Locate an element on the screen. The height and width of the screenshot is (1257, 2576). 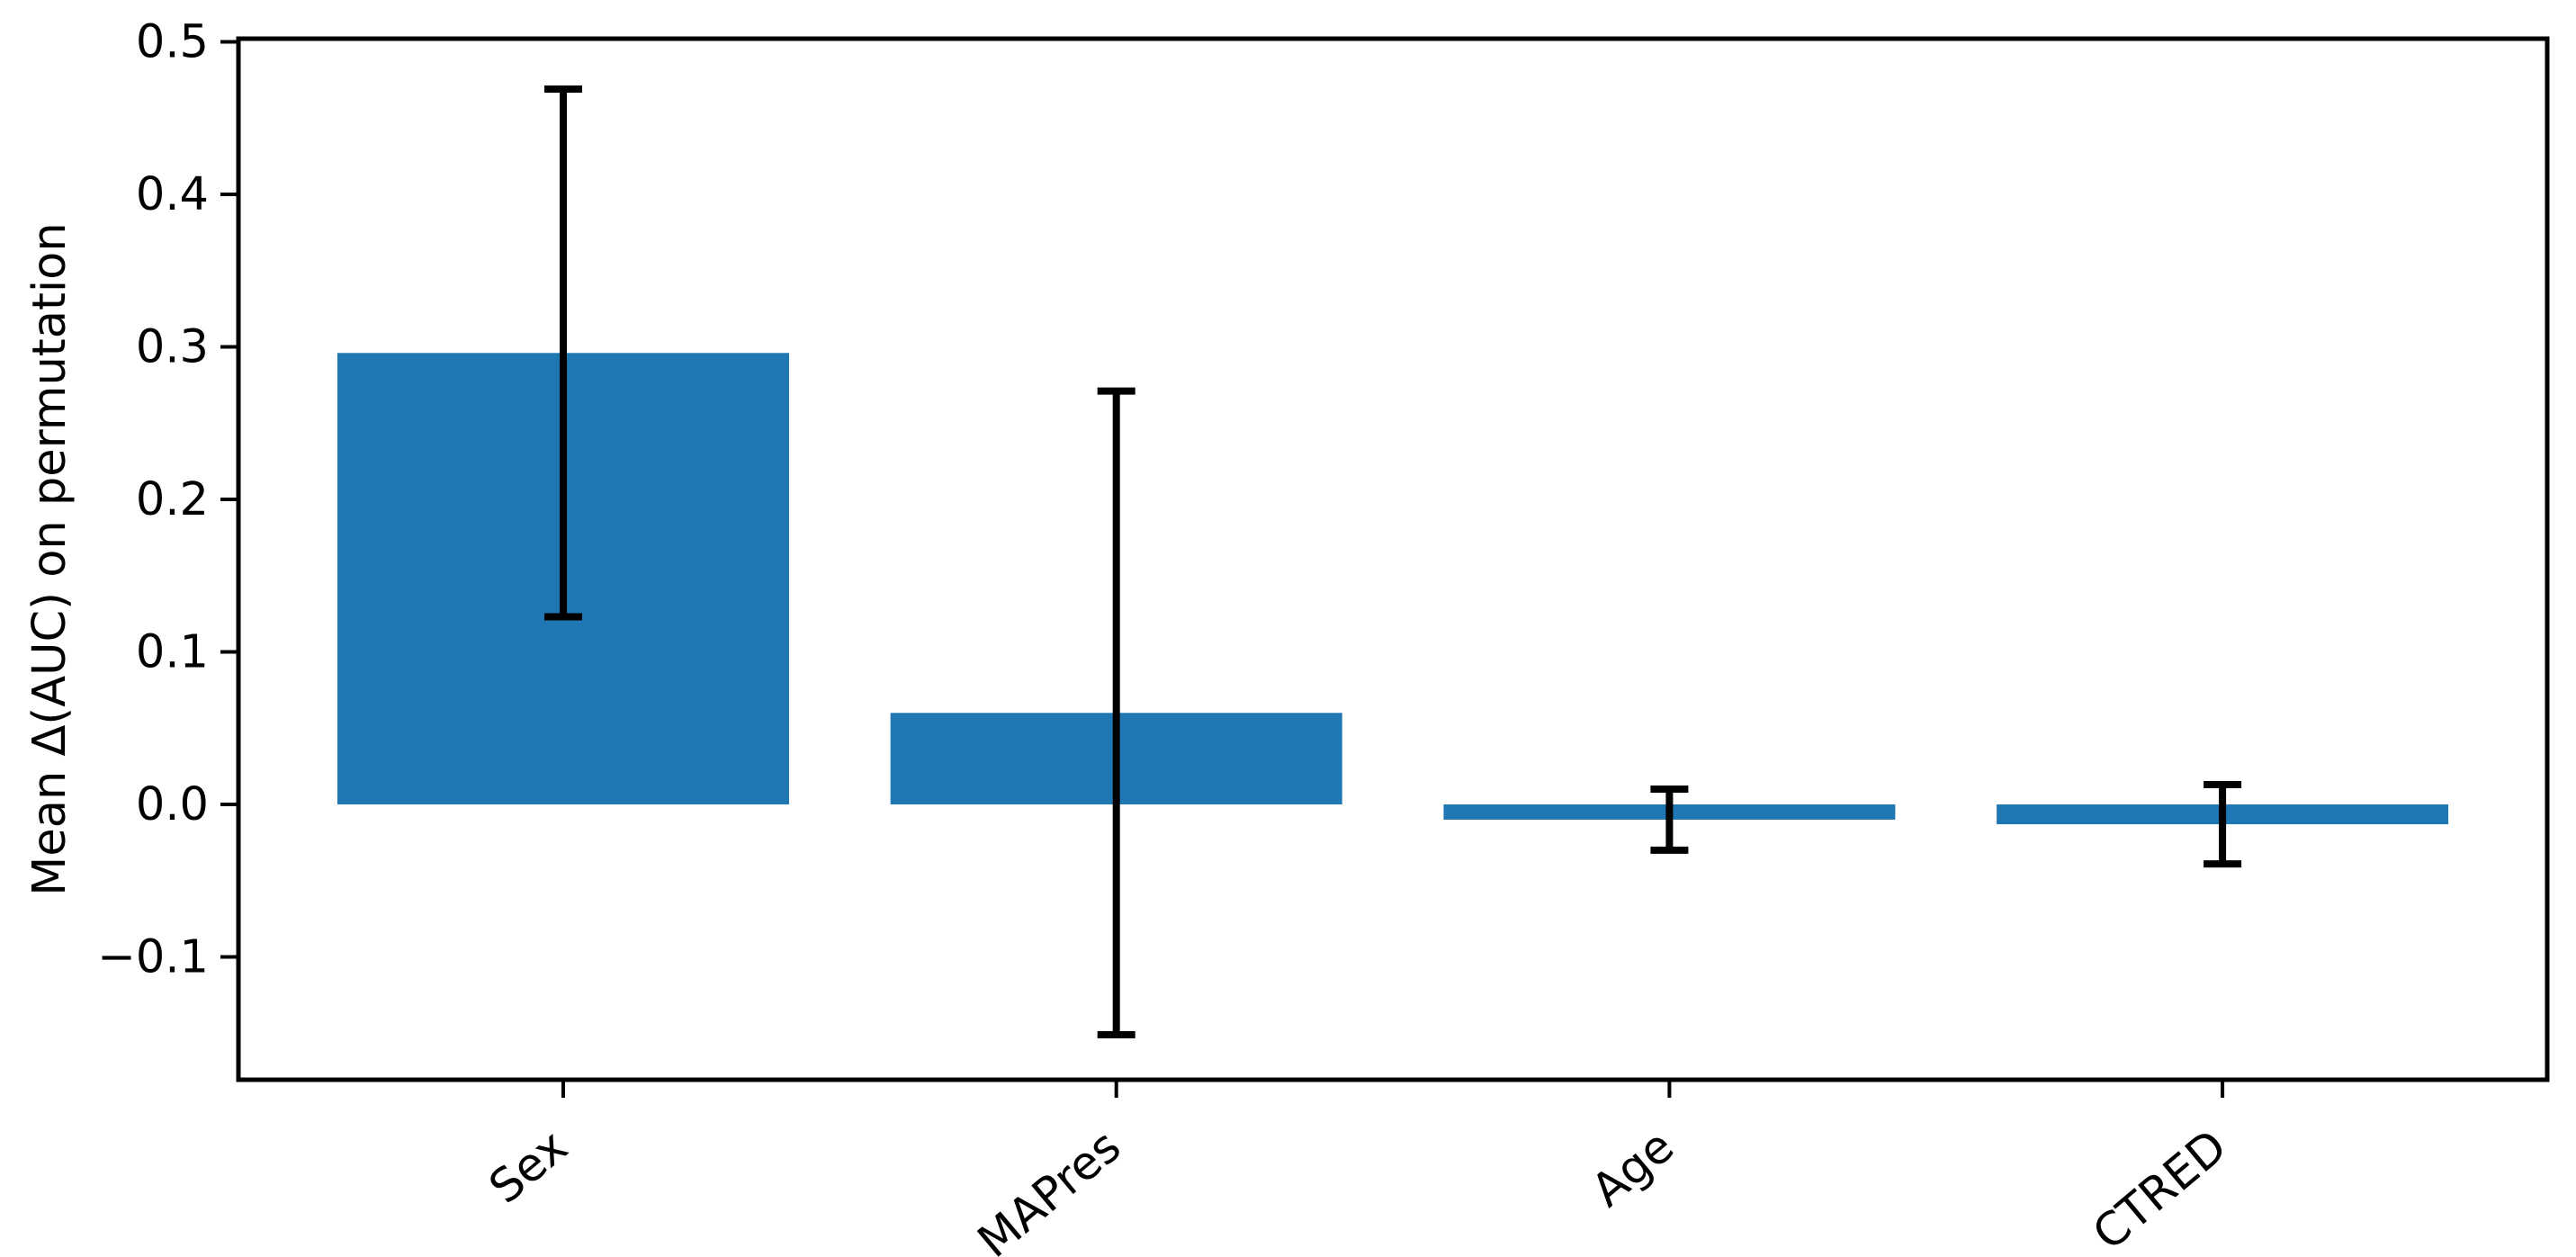
y-tick-label-3: 0.2 is located at coordinates (173, 499).